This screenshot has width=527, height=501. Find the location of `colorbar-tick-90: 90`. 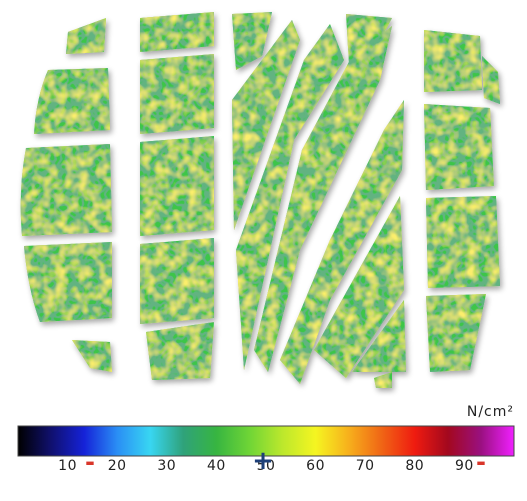

colorbar-tick-90: 90 is located at coordinates (464, 466).